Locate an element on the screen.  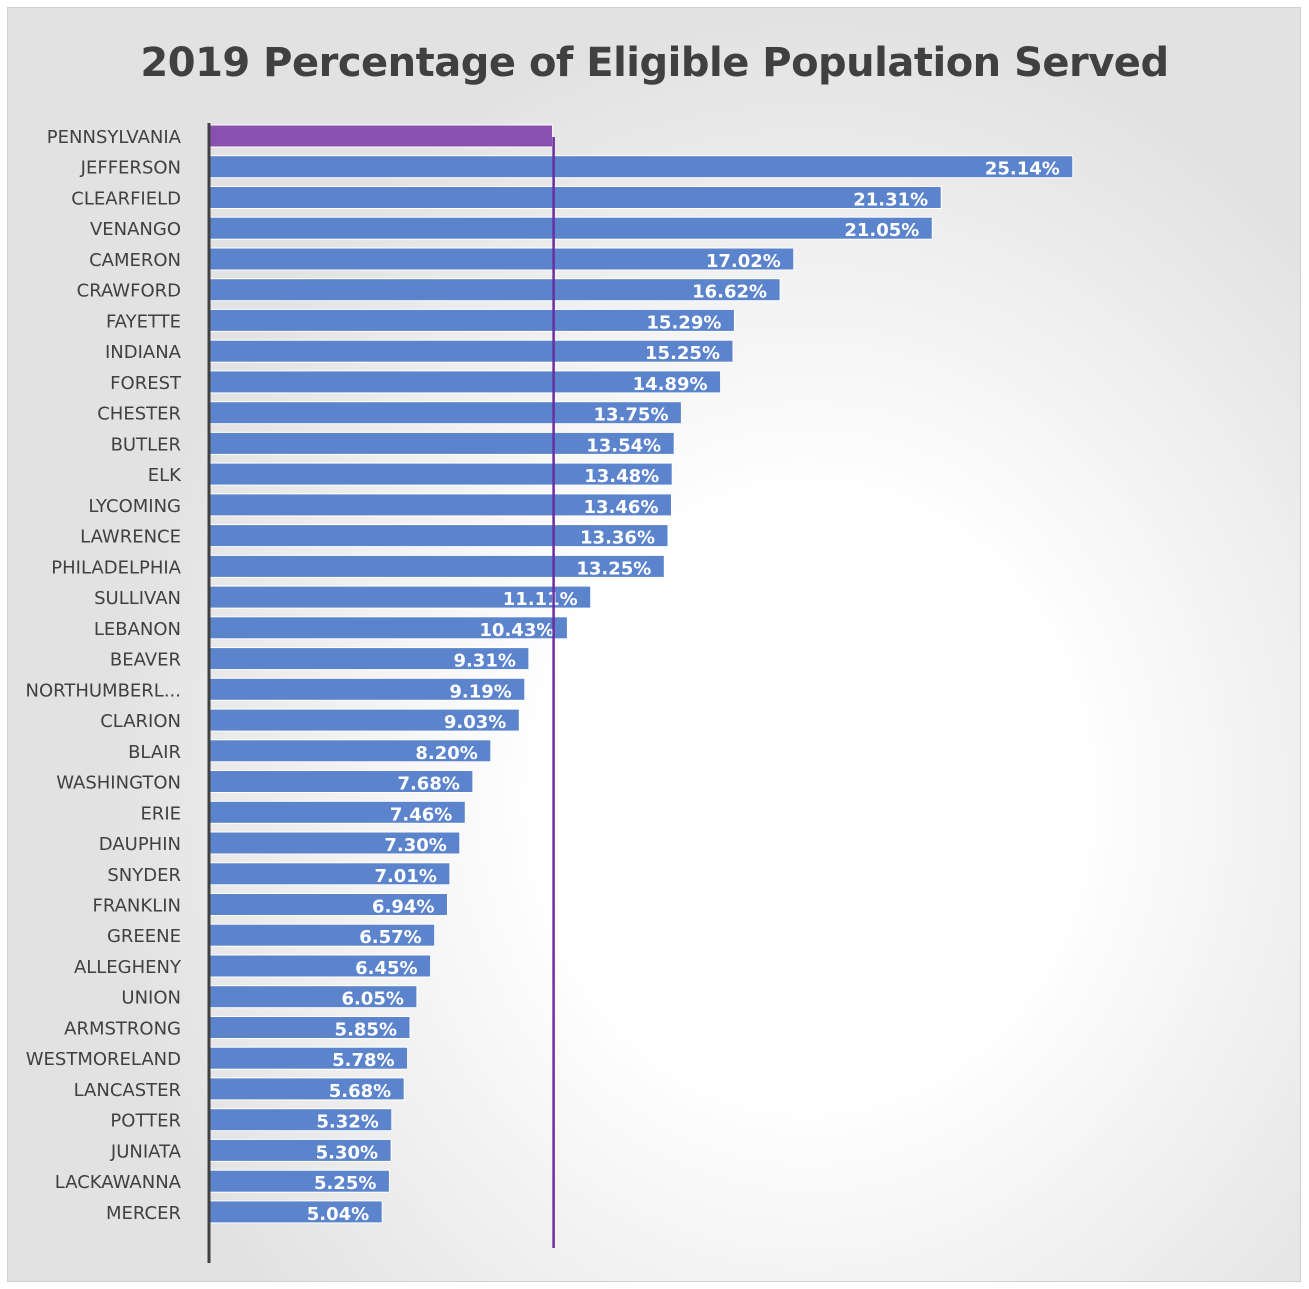
data-label: 5.78% is located at coordinates (363, 1060).